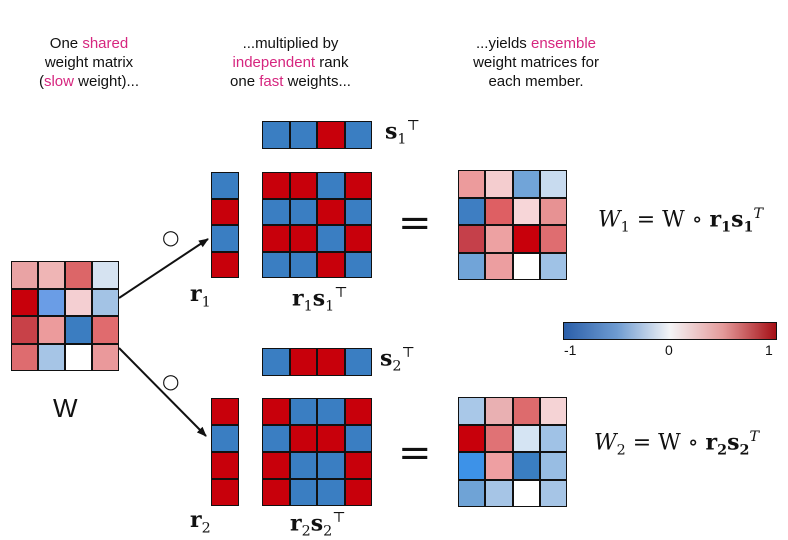 This screenshot has width=788, height=540. Describe the element at coordinates (41, 81) in the screenshot. I see `caption-text: (` at that location.